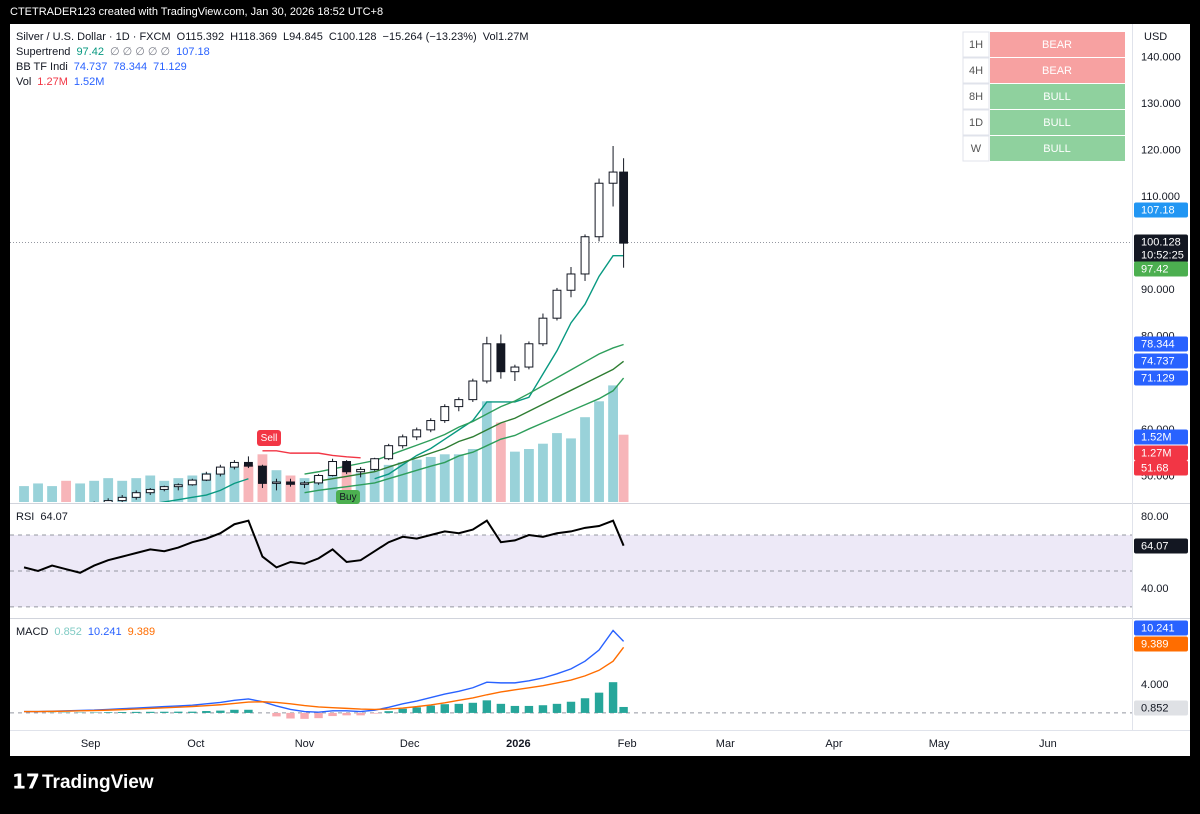 This screenshot has width=1200, height=814. Describe the element at coordinates (1158, 361) in the screenshot. I see `axis-badge-label: 74.737` at that location.